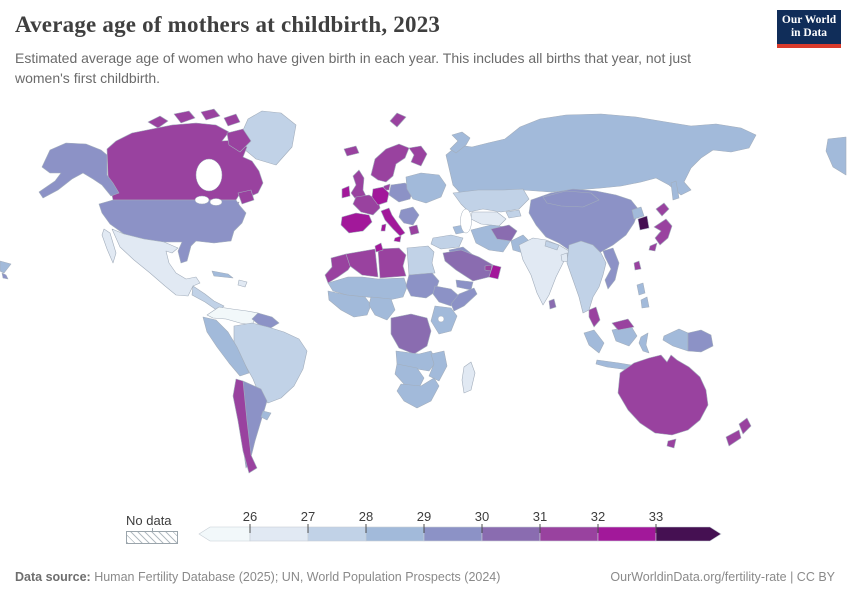  What do you see at coordinates (152, 537) in the screenshot?
I see `legend-no-data-swatch` at bounding box center [152, 537].